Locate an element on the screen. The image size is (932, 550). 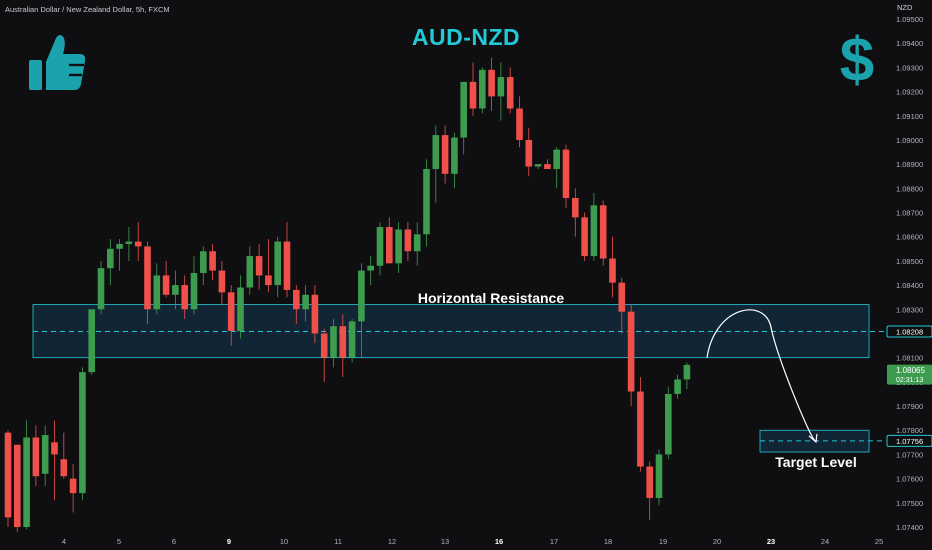
axis-currency: NZD is located at coordinates (905, 7).